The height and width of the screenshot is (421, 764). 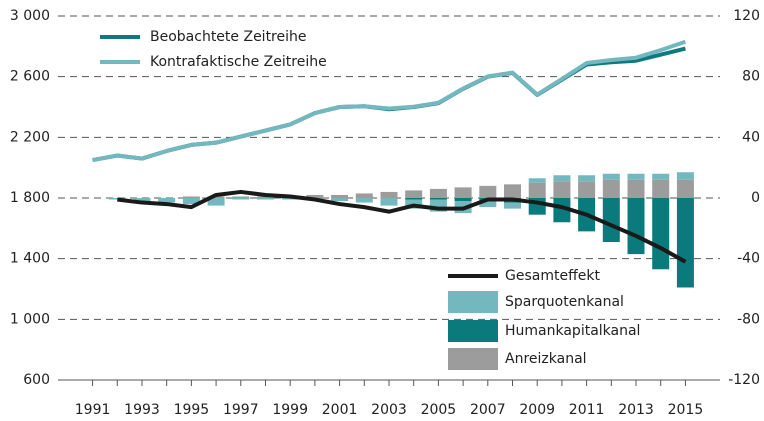 What do you see at coordinates (30, 77) in the screenshot?
I see `y-tick-label: 2 600` at bounding box center [30, 77].